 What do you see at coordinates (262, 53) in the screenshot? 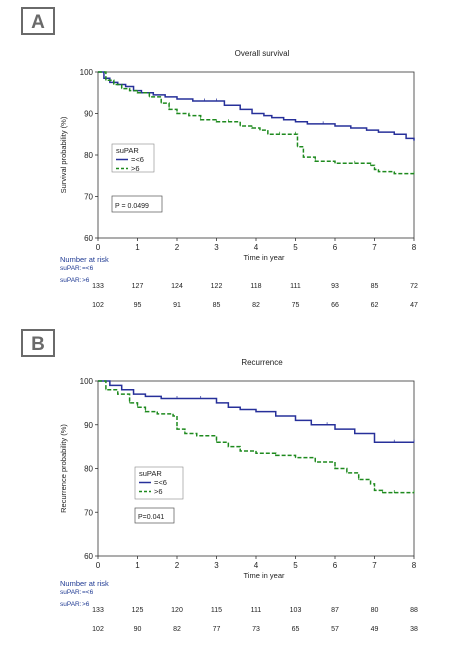
I see `chart-title: Overall survival` at bounding box center [262, 53].